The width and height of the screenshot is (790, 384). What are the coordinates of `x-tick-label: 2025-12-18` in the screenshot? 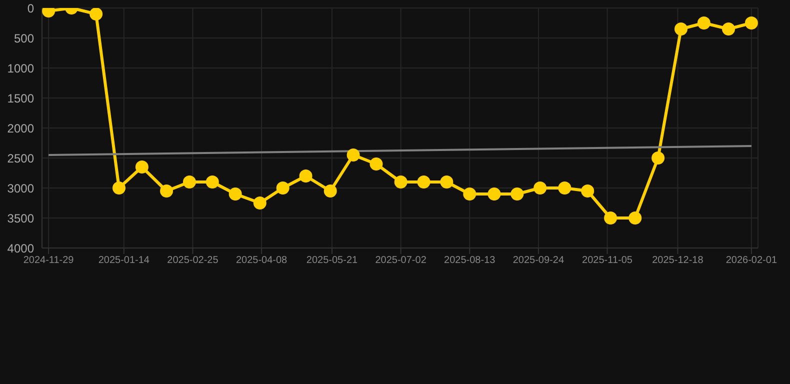 It's located at (678, 260).